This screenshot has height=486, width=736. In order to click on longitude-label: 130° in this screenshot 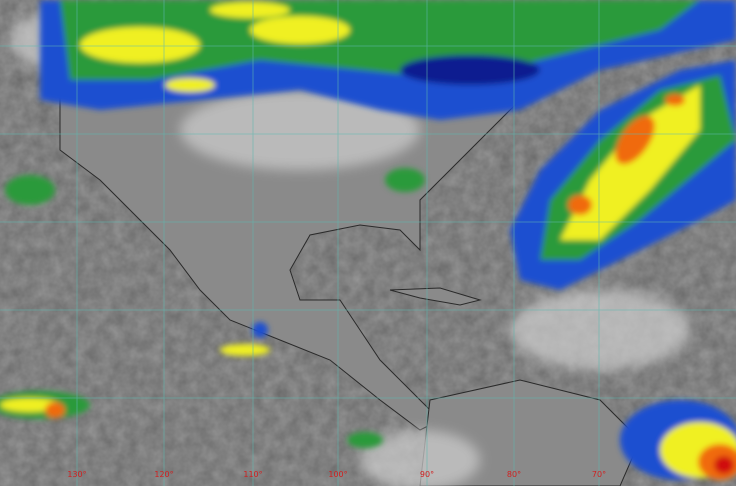, I will do `click(77, 474)`.